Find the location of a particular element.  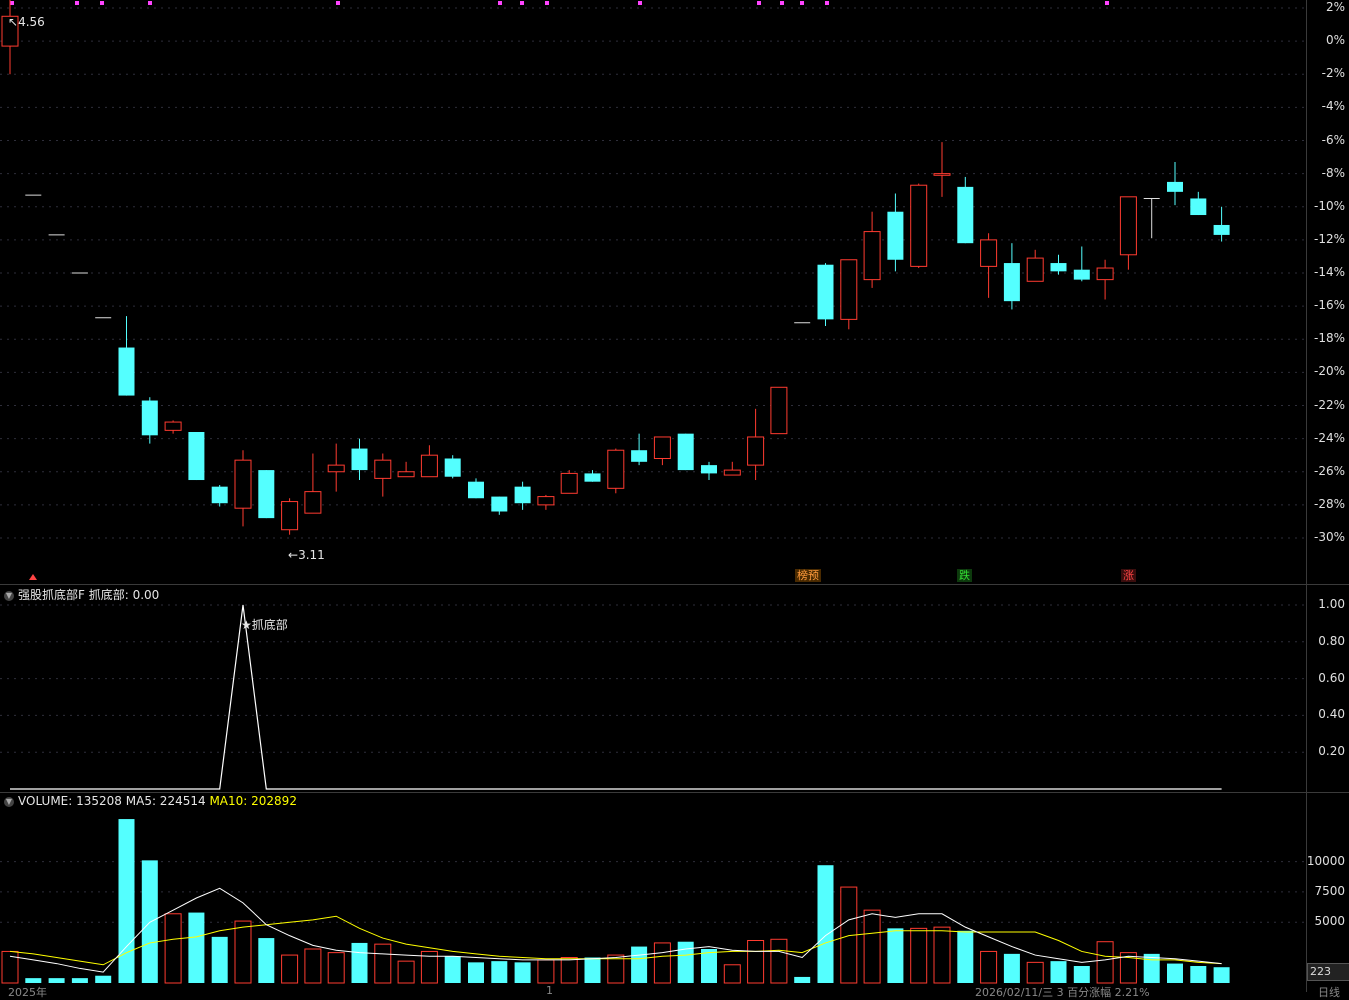

date-year-label: 2025年 is located at coordinates (27, 992).